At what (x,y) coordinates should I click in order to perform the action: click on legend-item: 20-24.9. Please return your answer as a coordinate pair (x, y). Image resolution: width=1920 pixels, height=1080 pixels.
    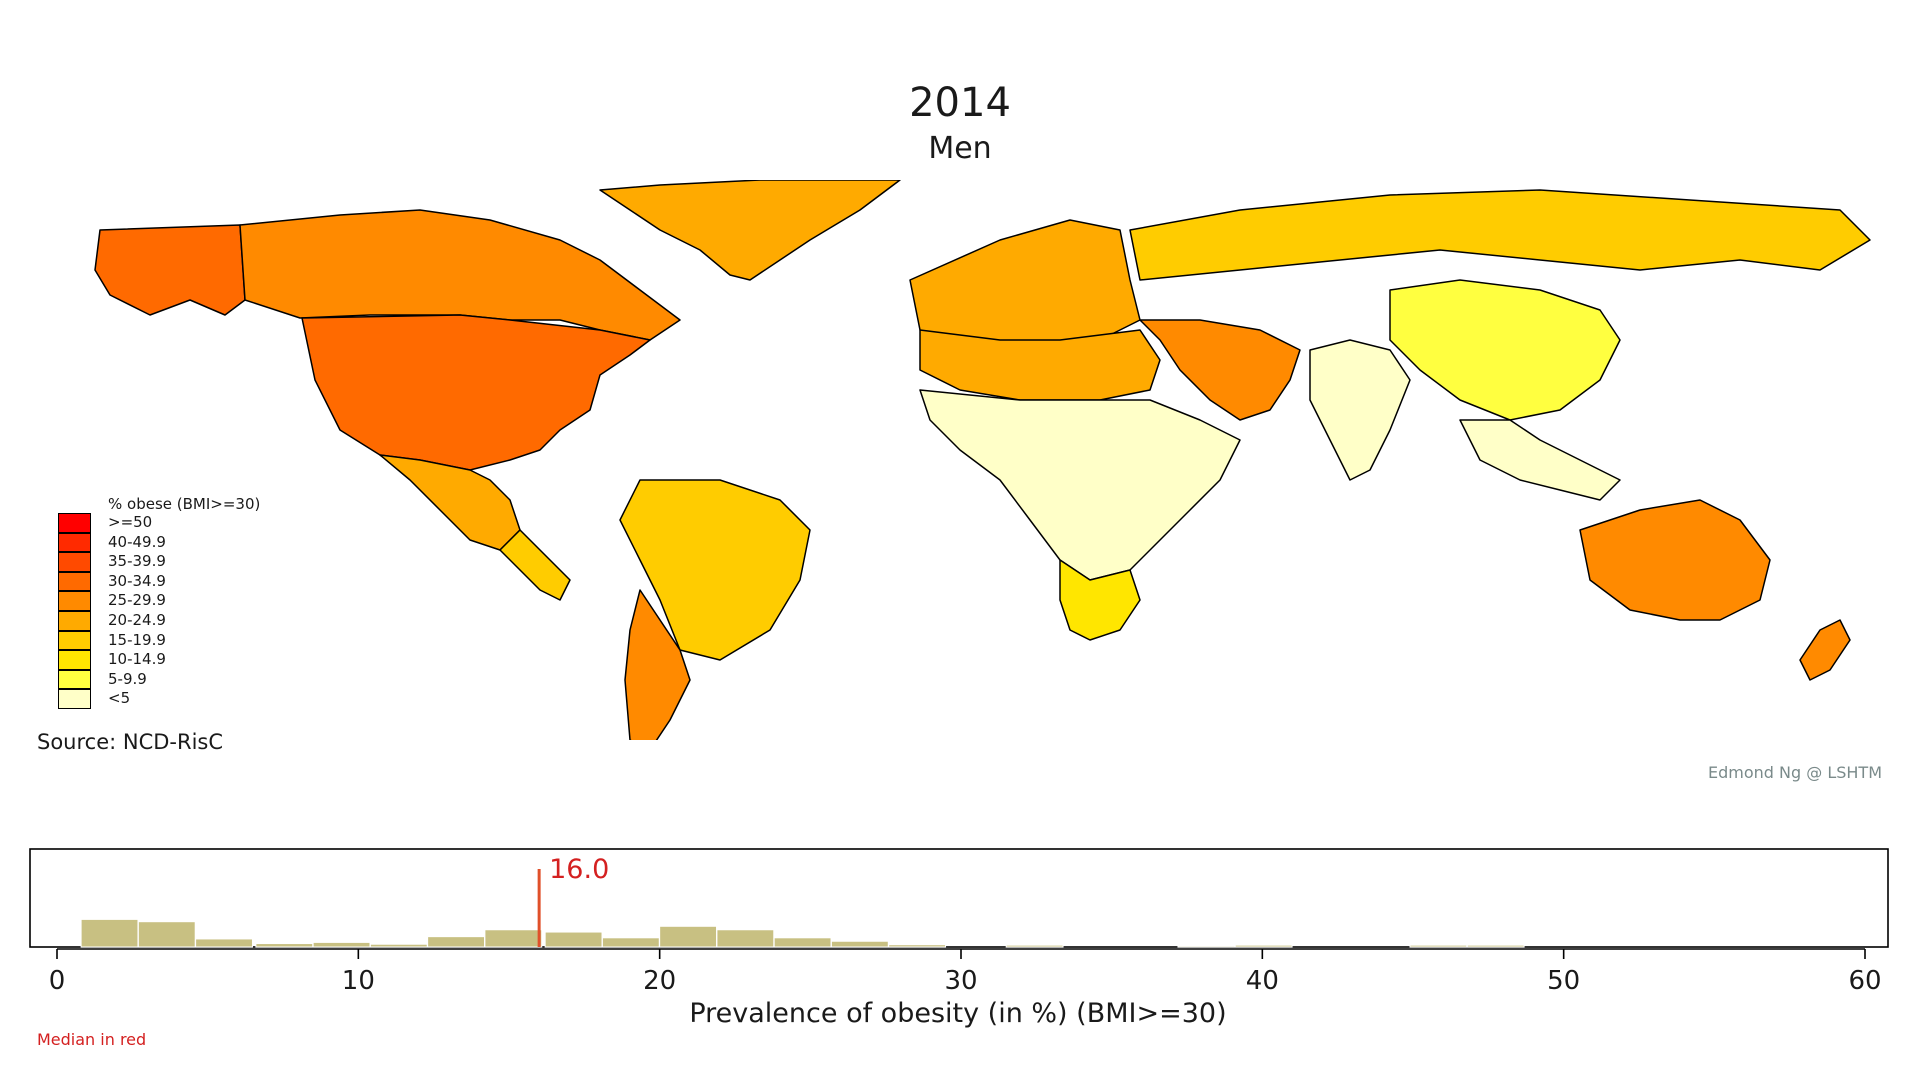
    Looking at the image, I should click on (156, 621).